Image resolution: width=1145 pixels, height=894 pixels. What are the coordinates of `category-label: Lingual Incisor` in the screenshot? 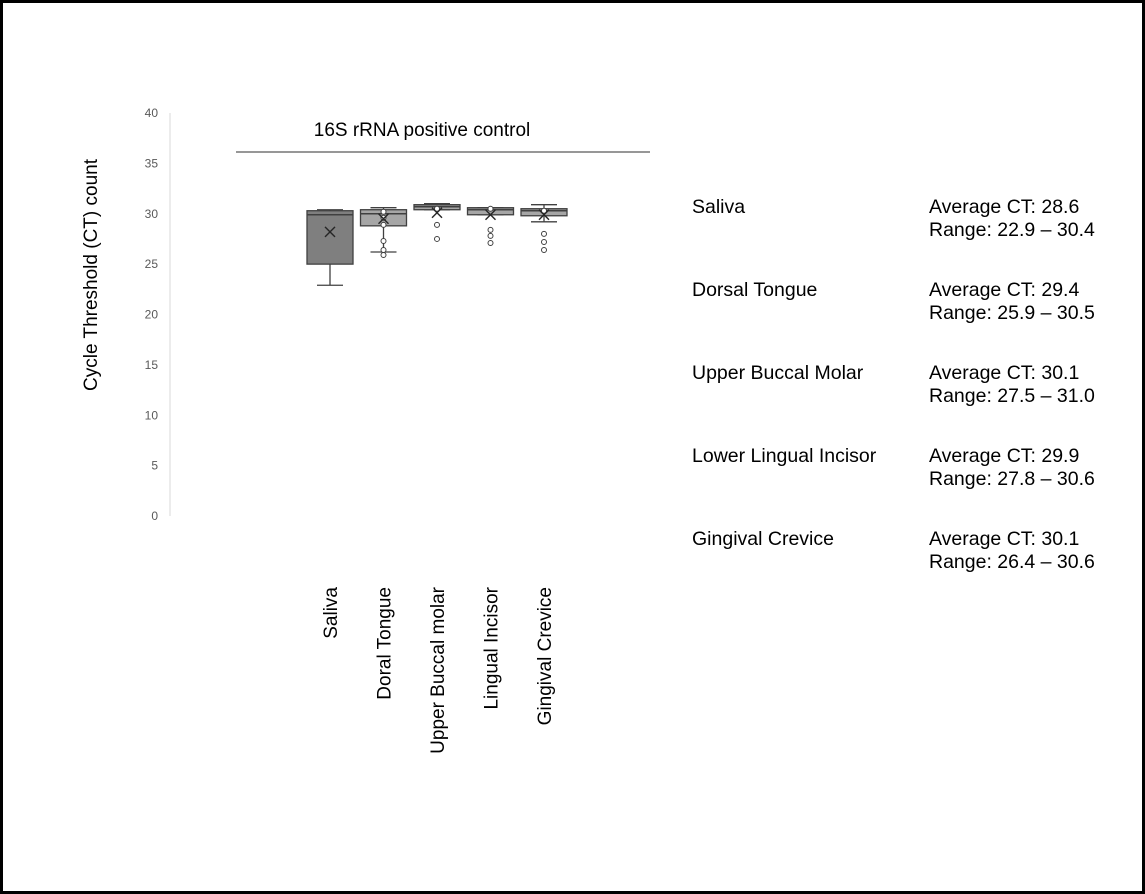 It's located at (492, 647).